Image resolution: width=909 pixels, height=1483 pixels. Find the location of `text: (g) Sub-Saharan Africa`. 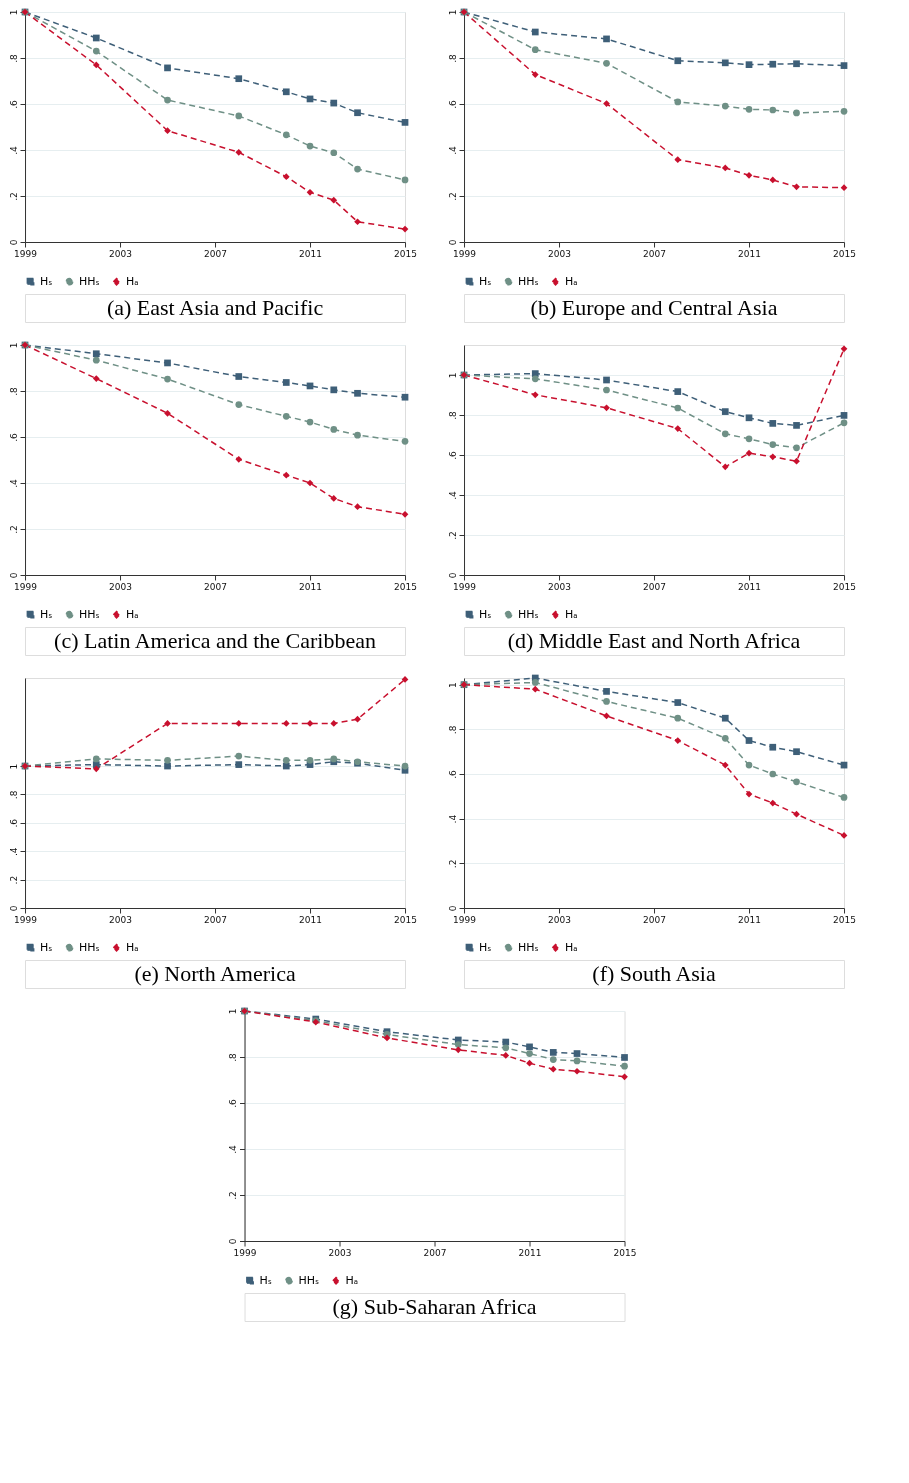

text: (g) Sub-Saharan Africa is located at coordinates (434, 1306).